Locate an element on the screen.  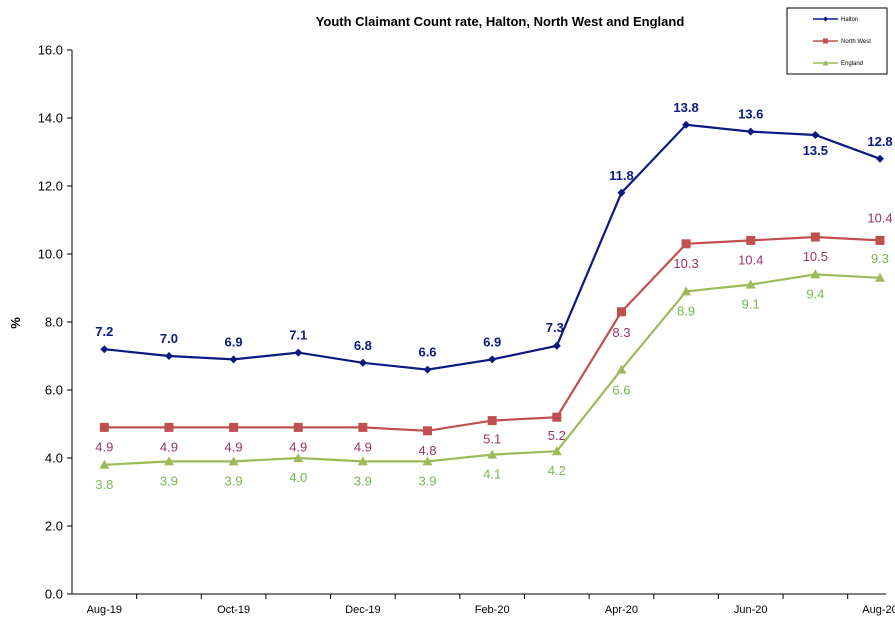
x-tick-label: Feb-20 is located at coordinates (492, 610).